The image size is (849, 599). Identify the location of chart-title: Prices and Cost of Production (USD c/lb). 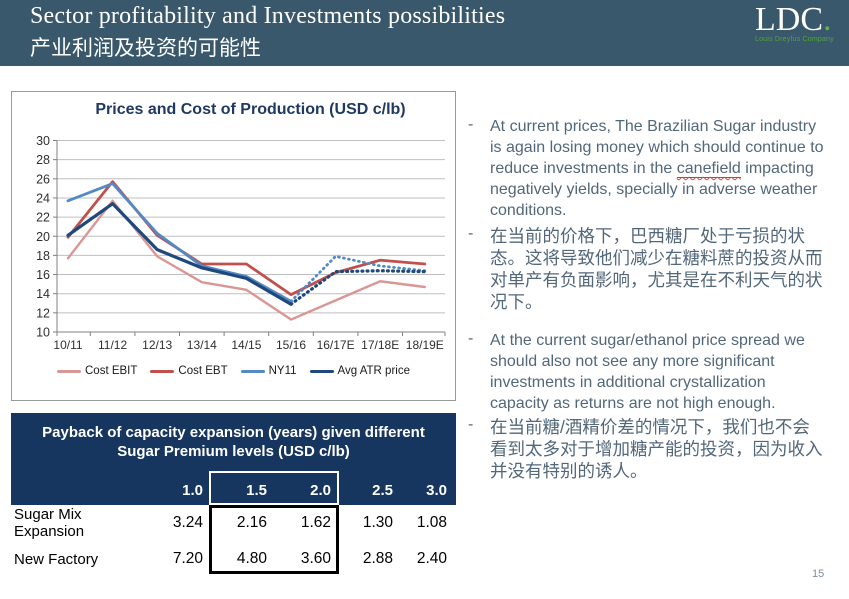
(250, 109).